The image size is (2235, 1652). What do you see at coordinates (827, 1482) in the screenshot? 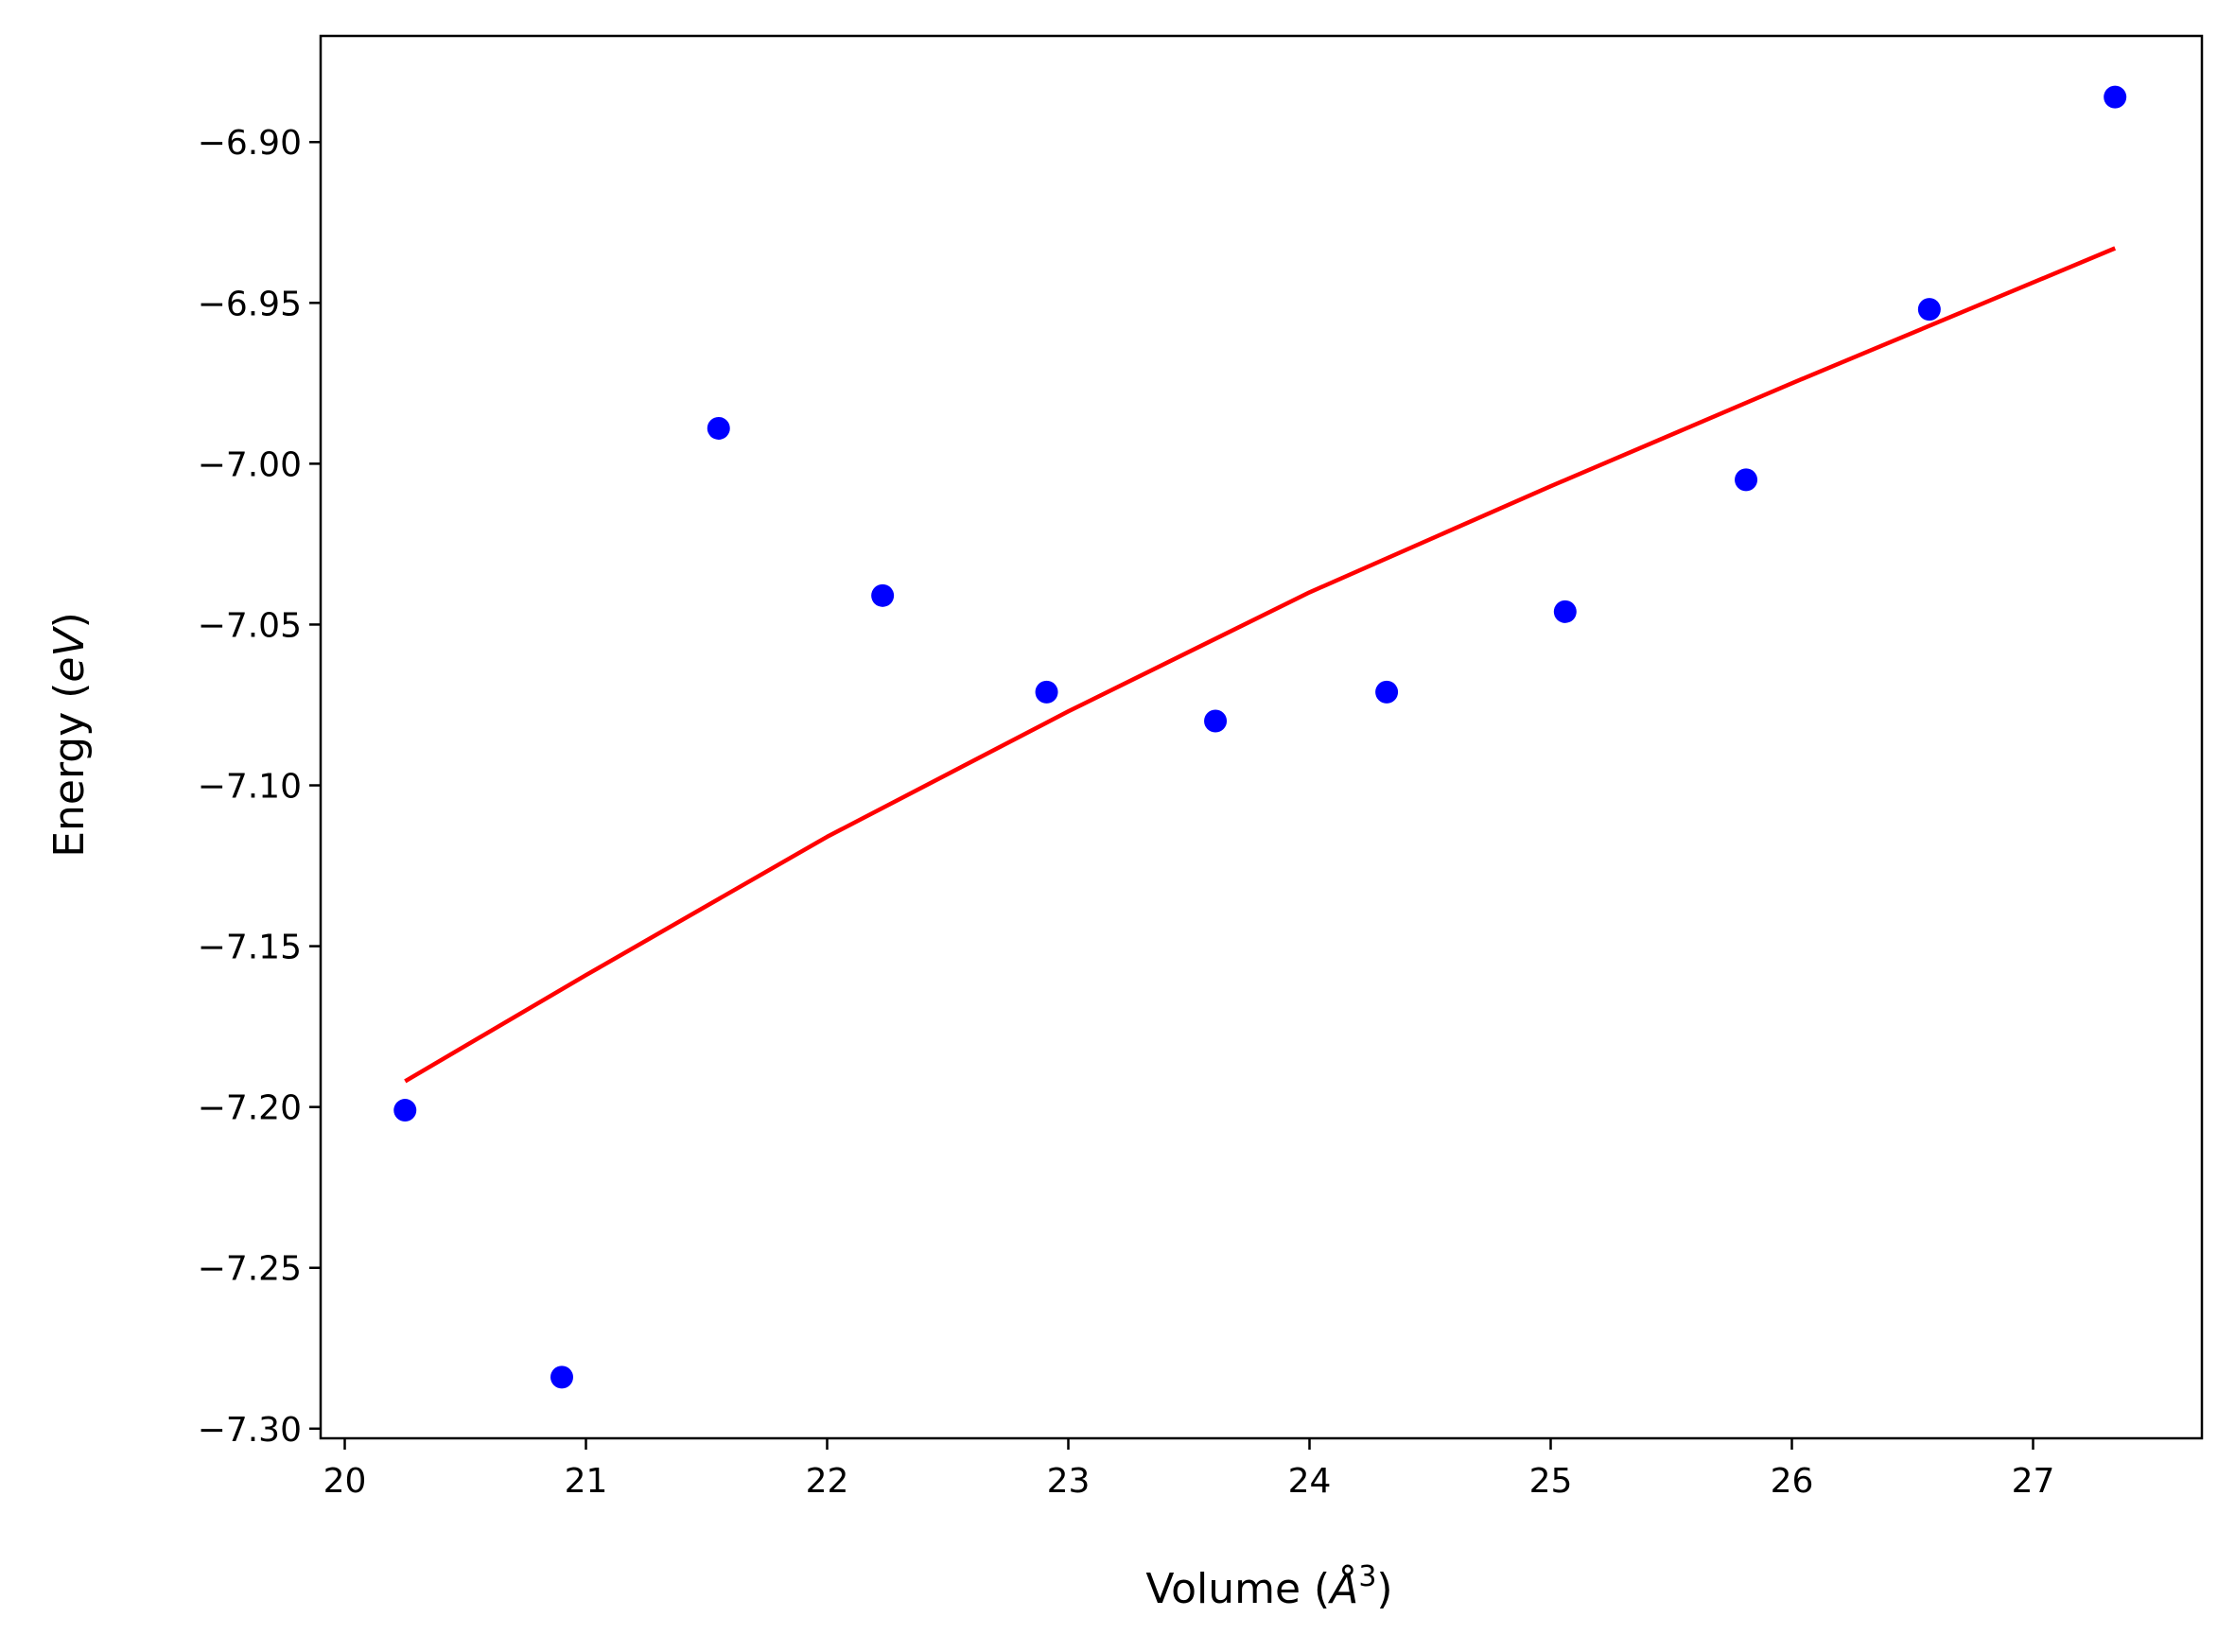
I see `x-tick-label: 22` at bounding box center [827, 1482].